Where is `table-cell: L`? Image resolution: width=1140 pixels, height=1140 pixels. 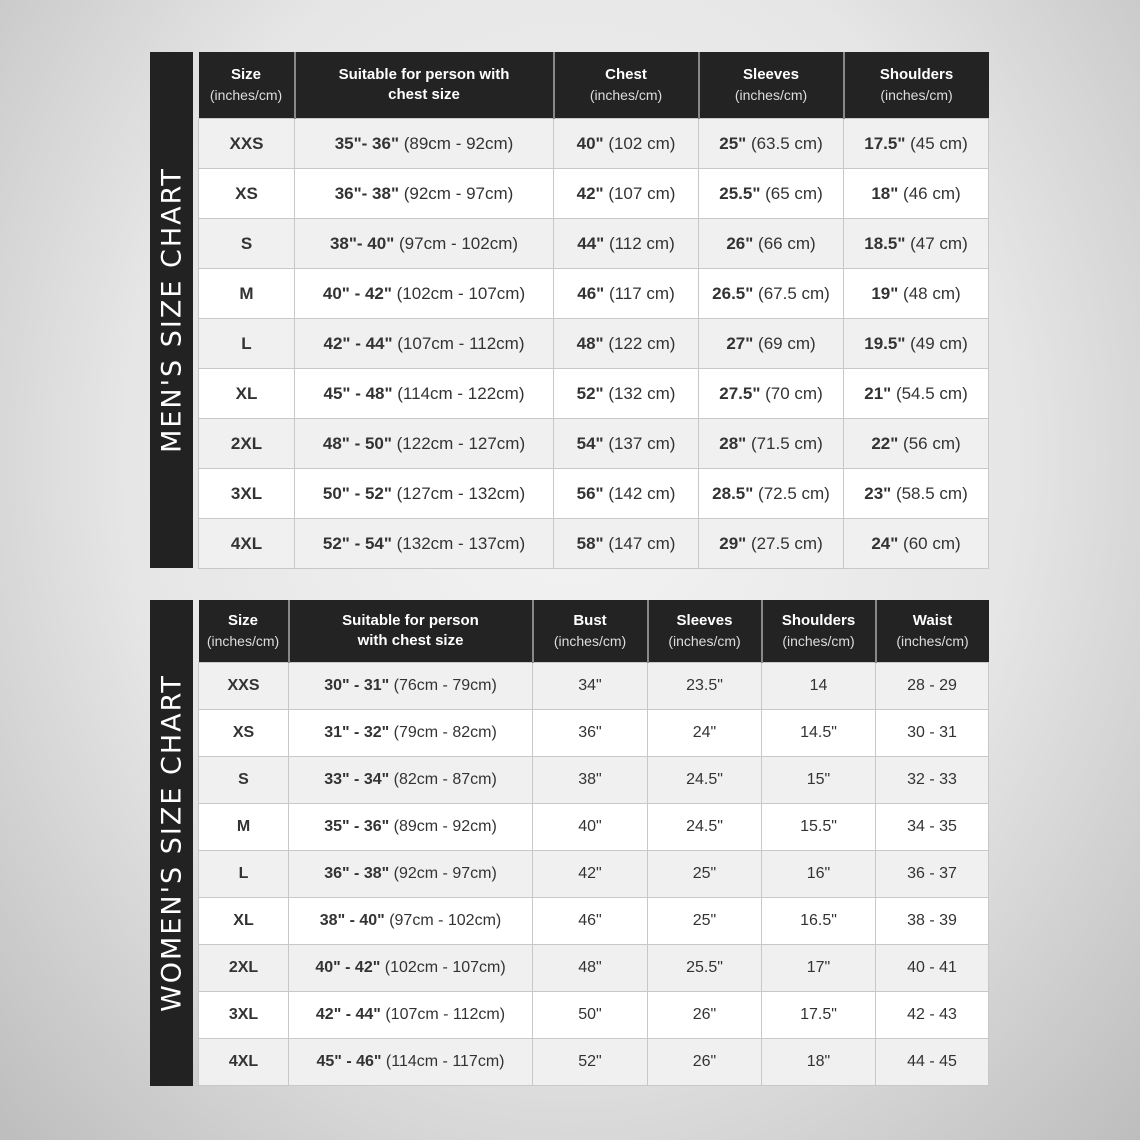
table-cell: L is located at coordinates (243, 874).